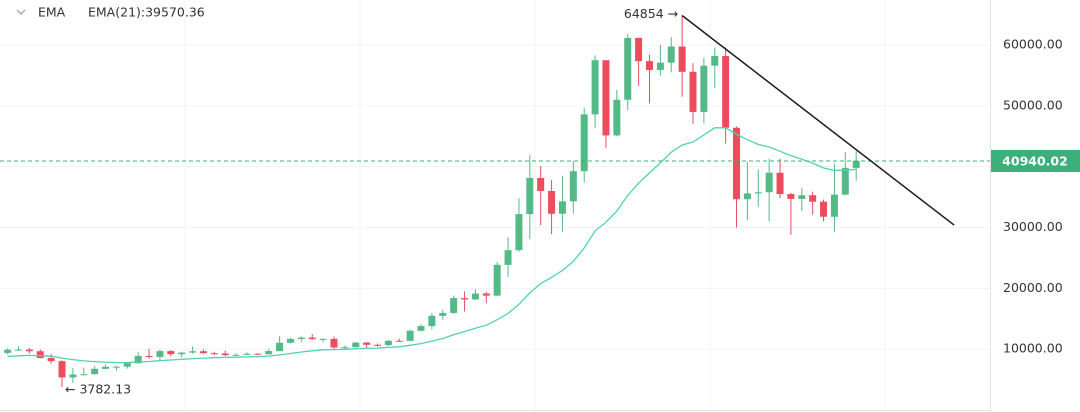  Describe the element at coordinates (52, 12) in the screenshot. I see `indicator-name: EMA` at that location.